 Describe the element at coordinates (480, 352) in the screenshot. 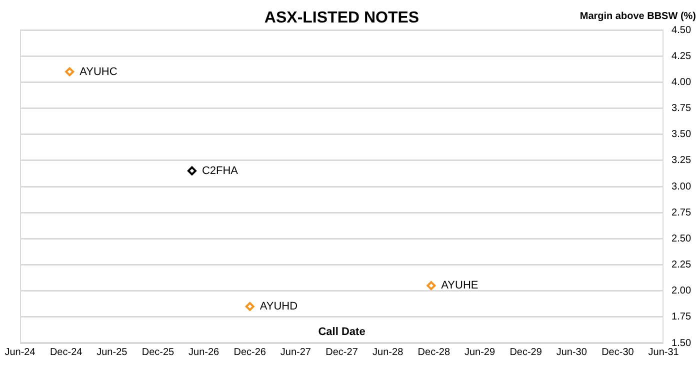

I see `x-tick-label: Jun-29` at that location.